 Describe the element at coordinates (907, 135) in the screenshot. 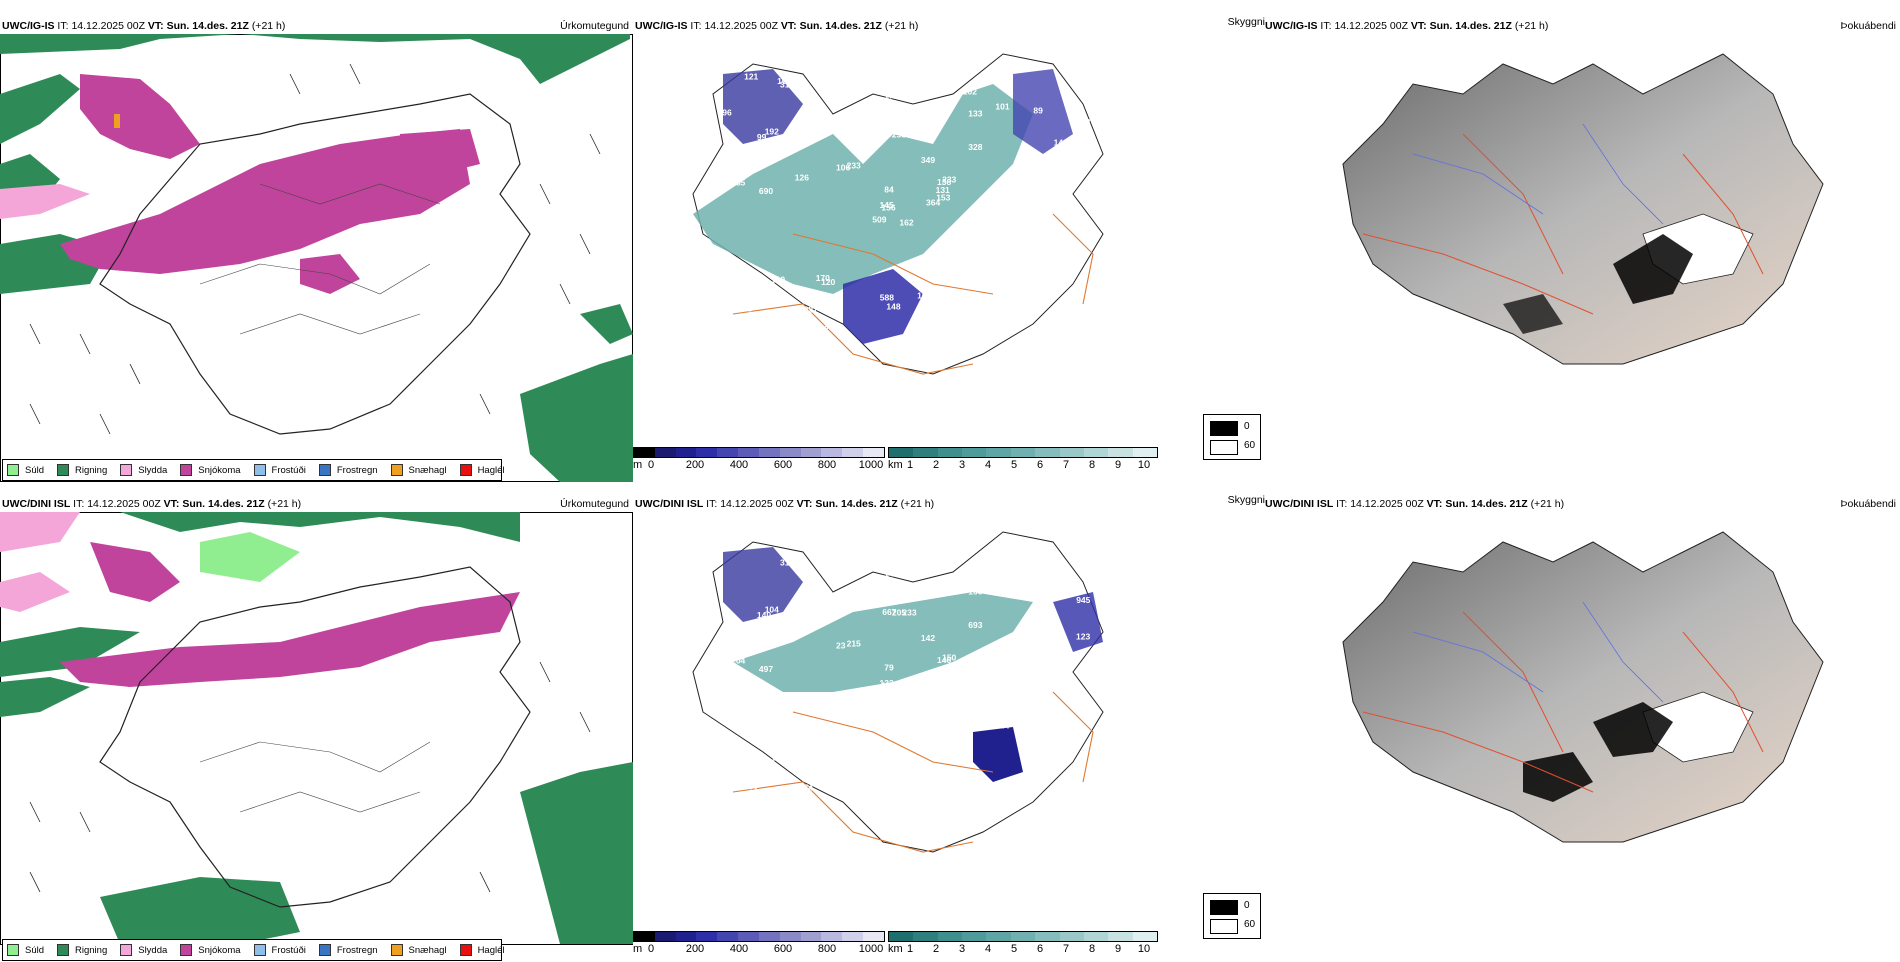

I see `cloud-base-label: 79` at that location.